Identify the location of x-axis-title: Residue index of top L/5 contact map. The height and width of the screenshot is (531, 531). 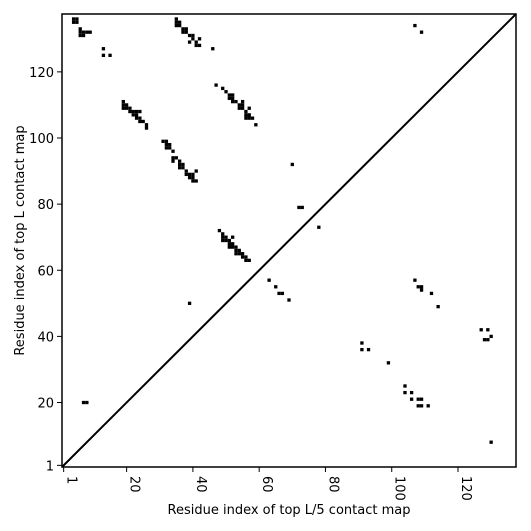
(289, 510).